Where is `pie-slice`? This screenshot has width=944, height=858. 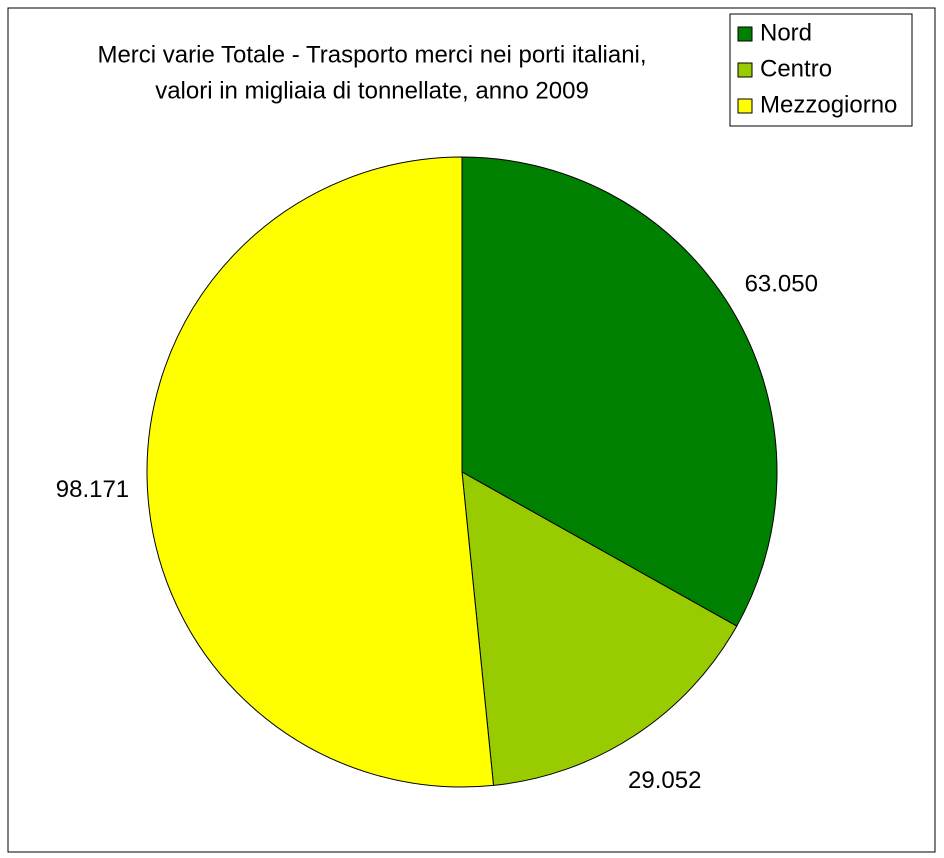 pie-slice is located at coordinates (599, 628).